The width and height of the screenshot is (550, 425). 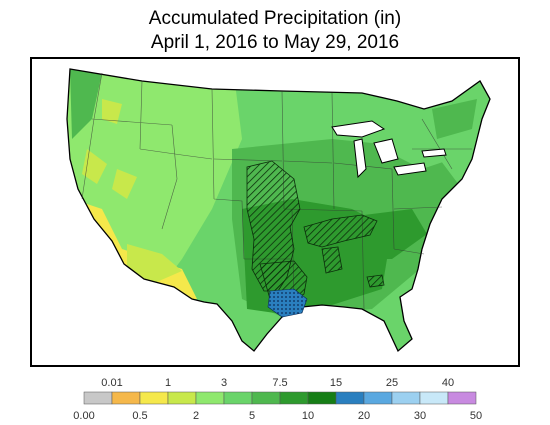 What do you see at coordinates (287, 303) in the screenshot?
I see `dotted-extreme-totals` at bounding box center [287, 303].